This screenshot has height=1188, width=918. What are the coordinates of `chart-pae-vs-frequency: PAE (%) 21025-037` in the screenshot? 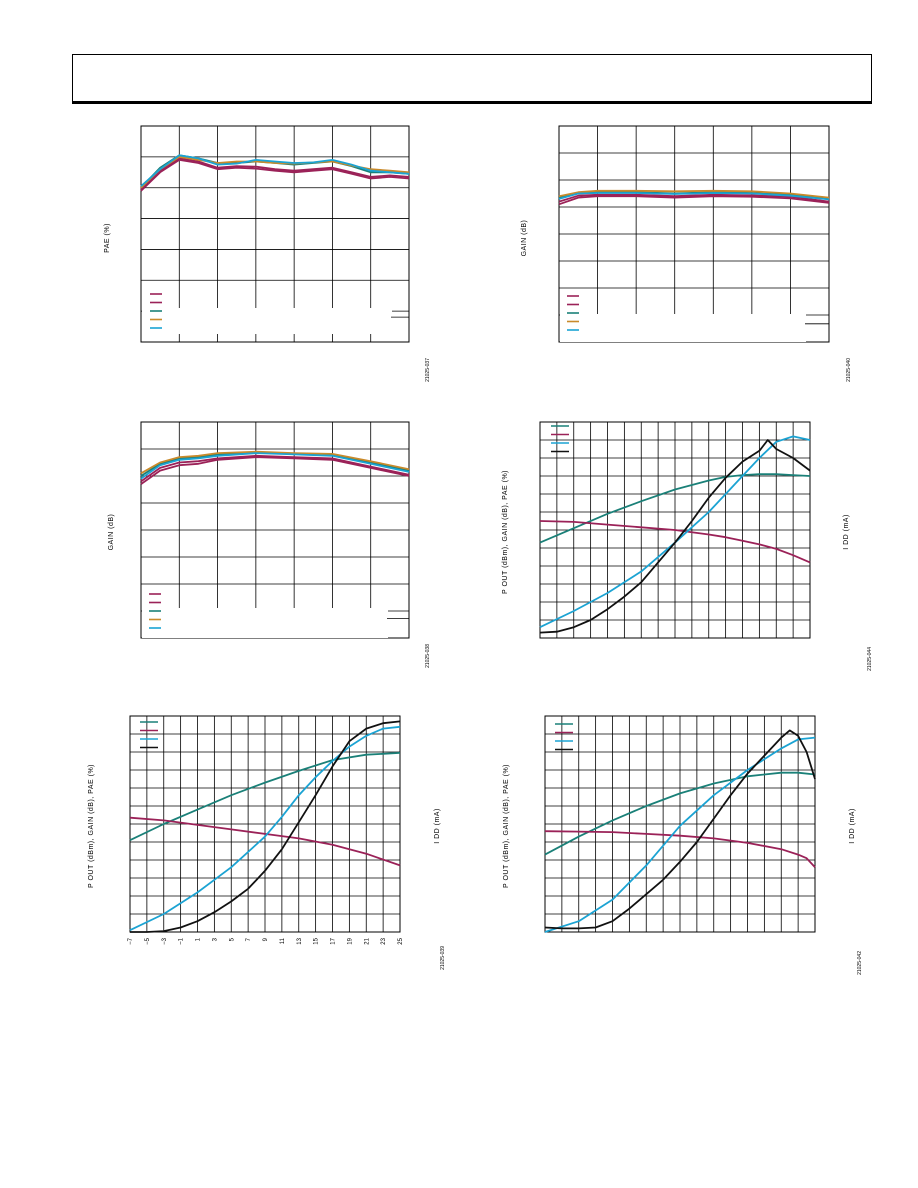 It's located at (267, 253).